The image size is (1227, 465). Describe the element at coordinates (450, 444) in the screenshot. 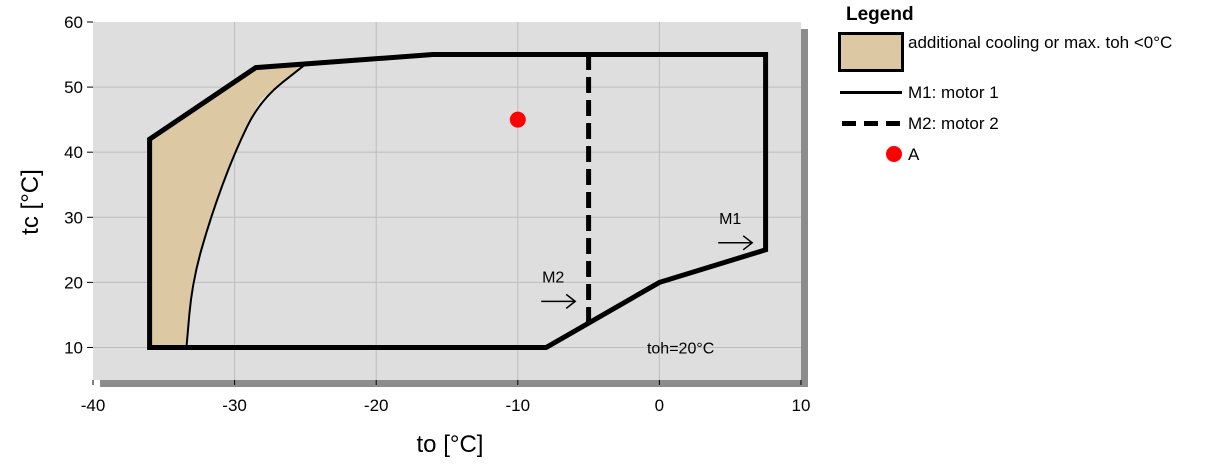

I see `x-axis-title: to [°C]` at that location.